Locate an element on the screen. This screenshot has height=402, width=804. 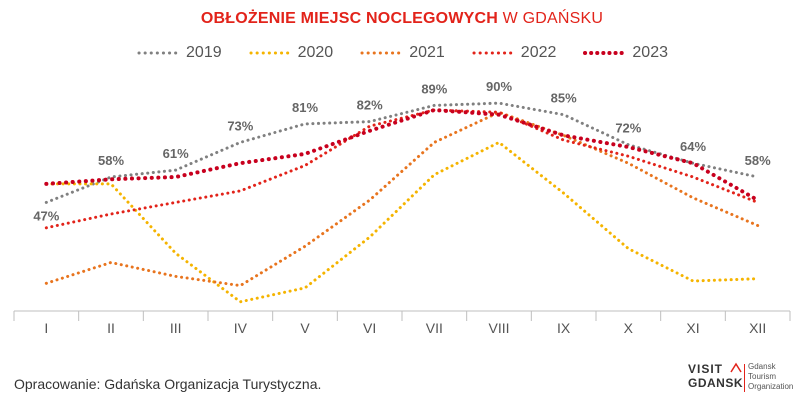
visit-gdansk-logo: VISIT GDANSK Gdansk Tourism Organization is located at coordinates (743, 378).